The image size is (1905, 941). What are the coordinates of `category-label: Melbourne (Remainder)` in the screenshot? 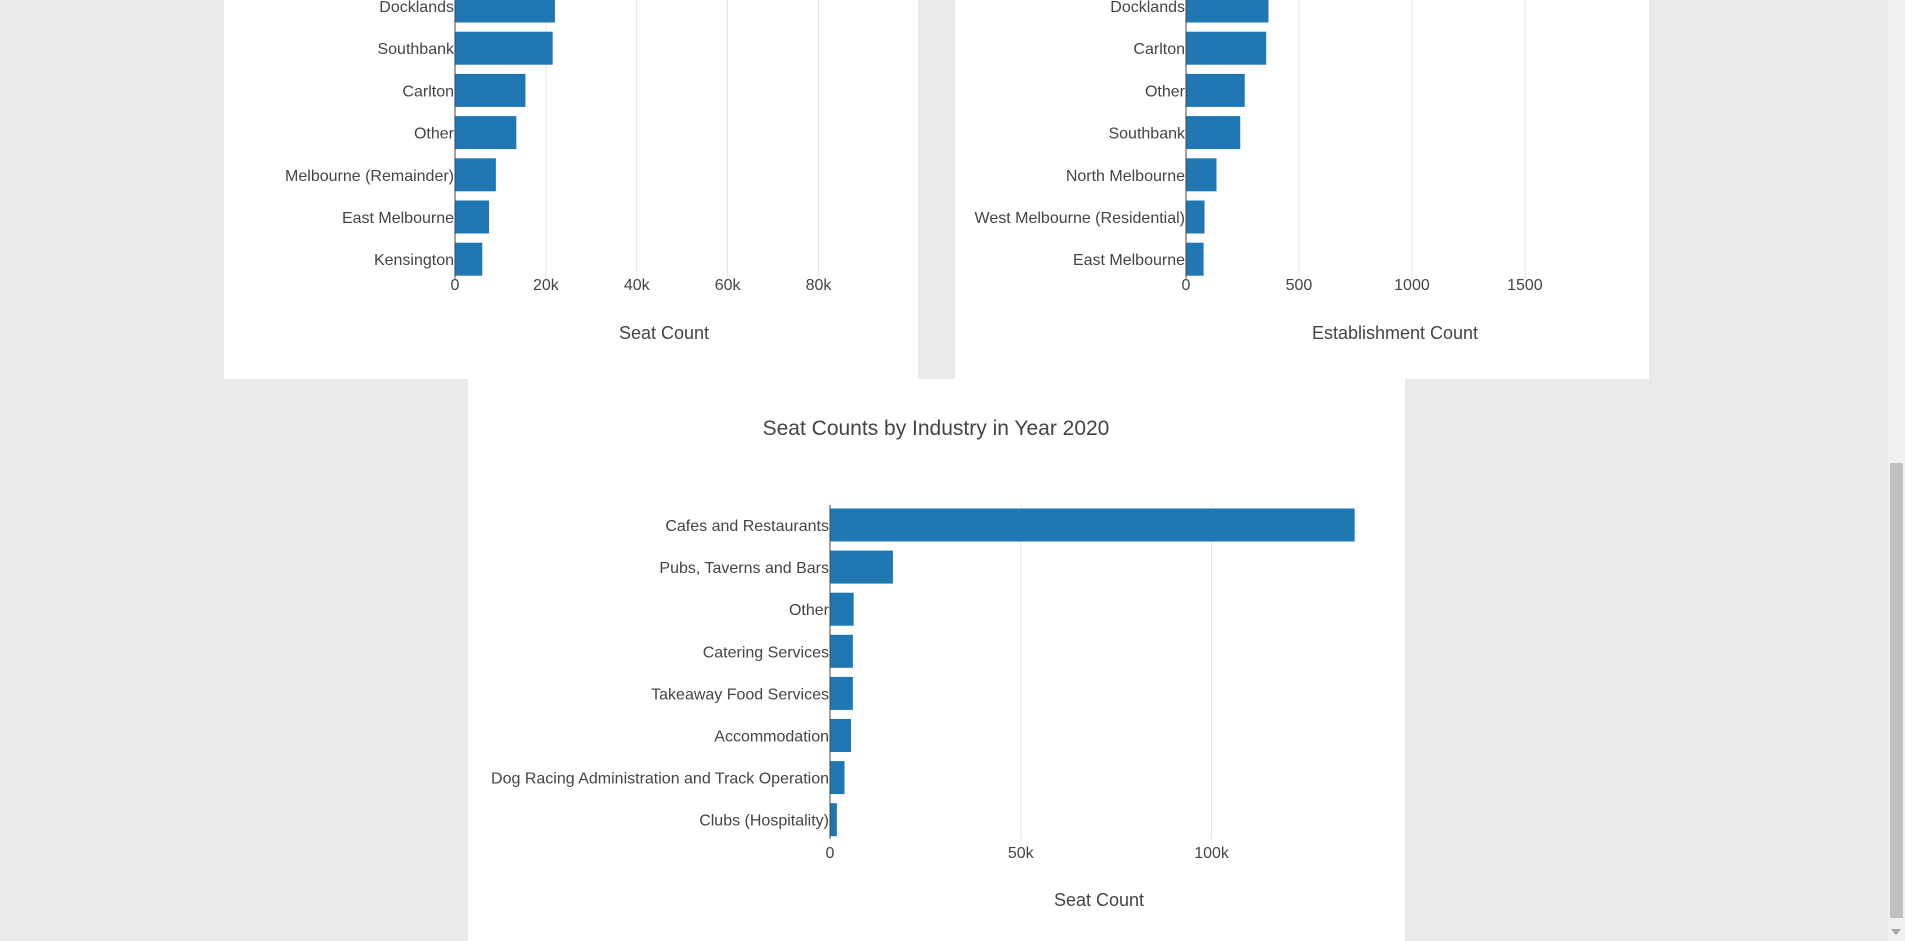 It's located at (369, 176).